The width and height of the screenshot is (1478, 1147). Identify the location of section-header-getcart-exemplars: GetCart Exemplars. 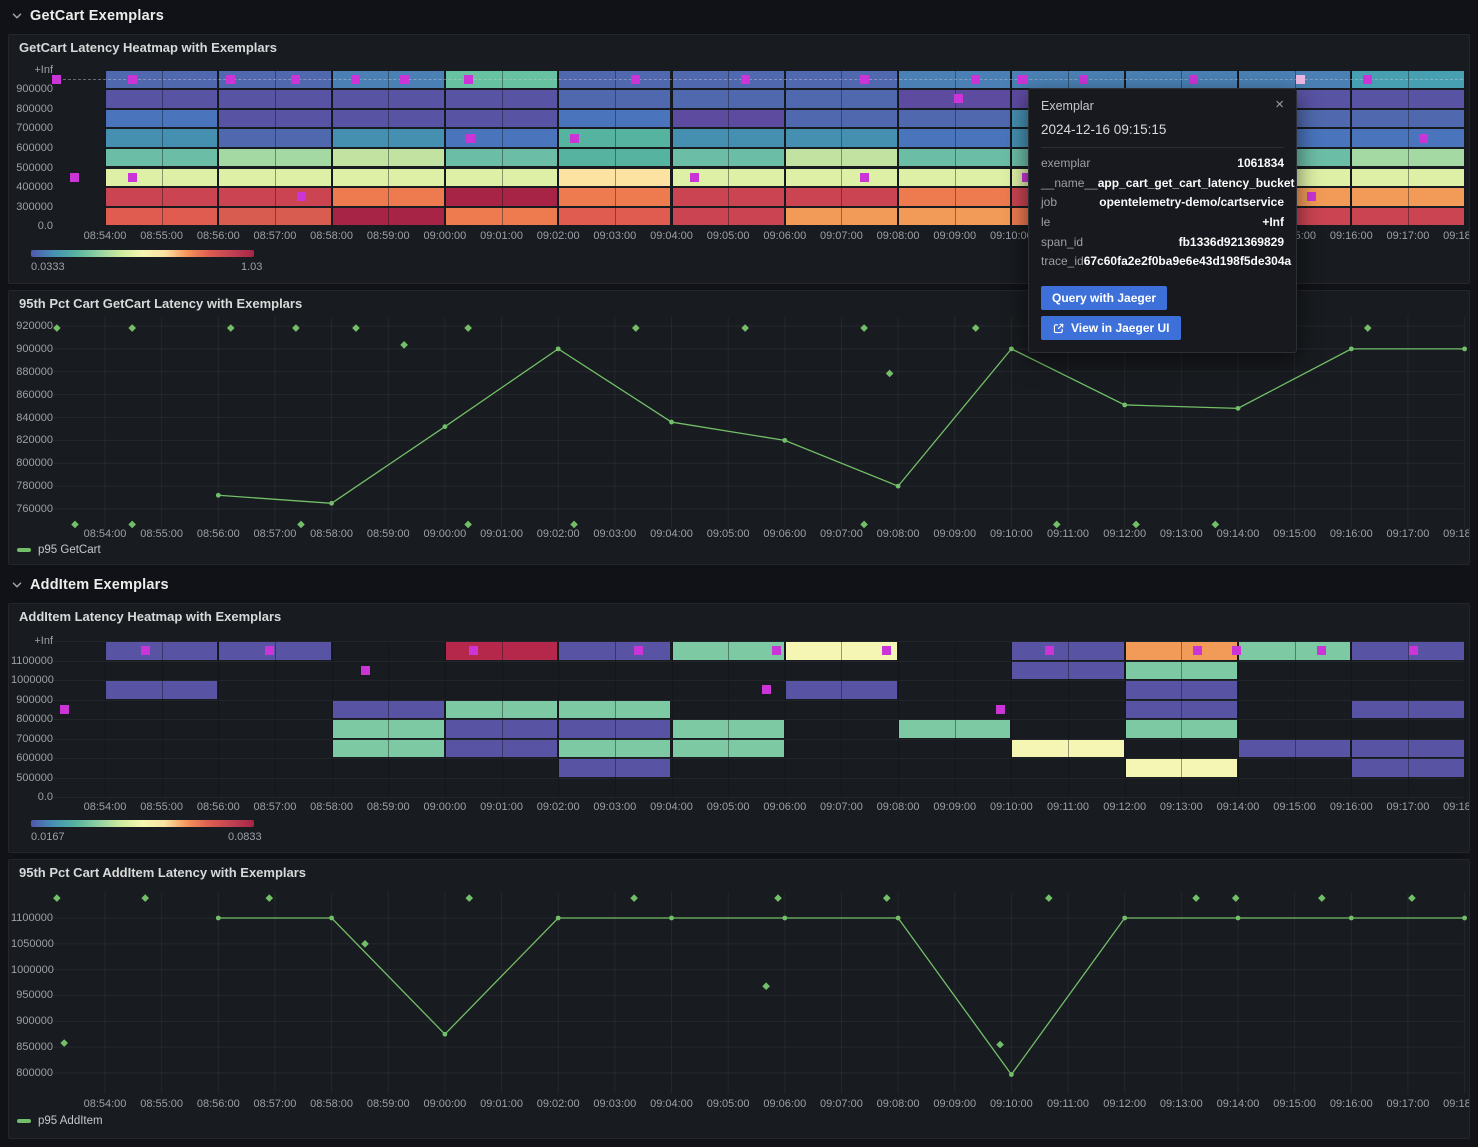
(739, 16).